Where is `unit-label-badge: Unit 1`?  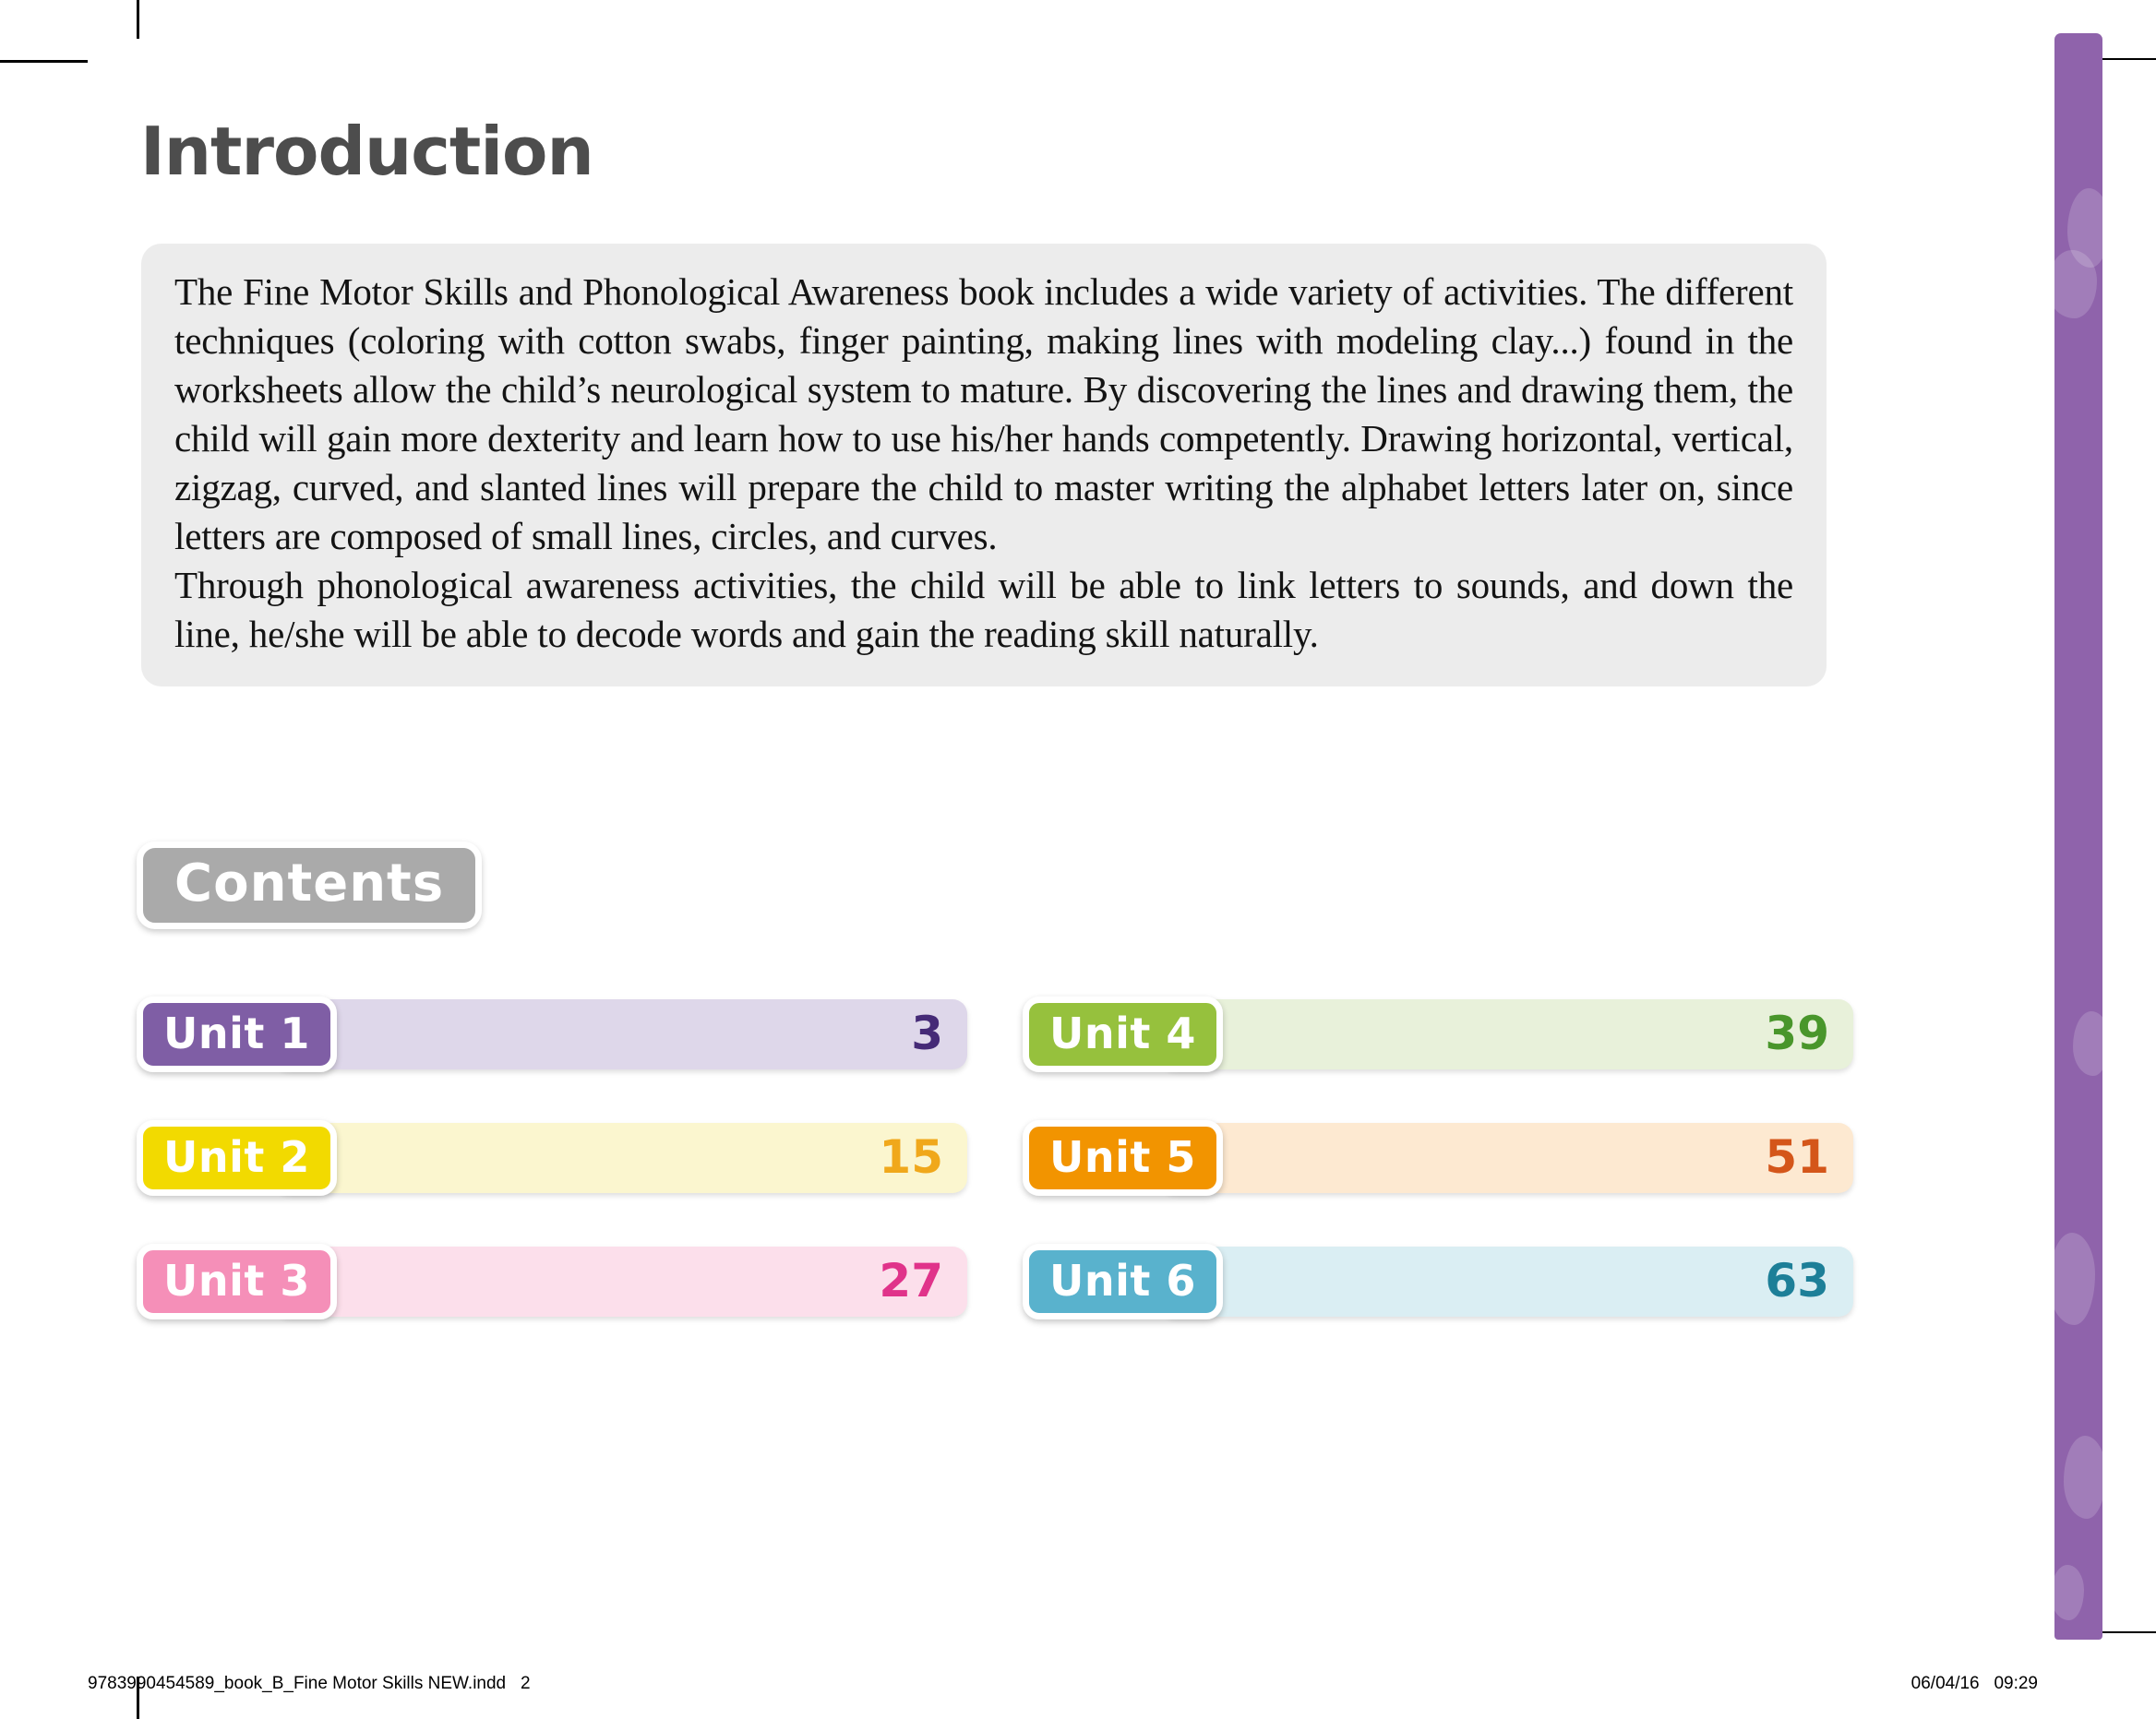 unit-label-badge: Unit 1 is located at coordinates (237, 1035).